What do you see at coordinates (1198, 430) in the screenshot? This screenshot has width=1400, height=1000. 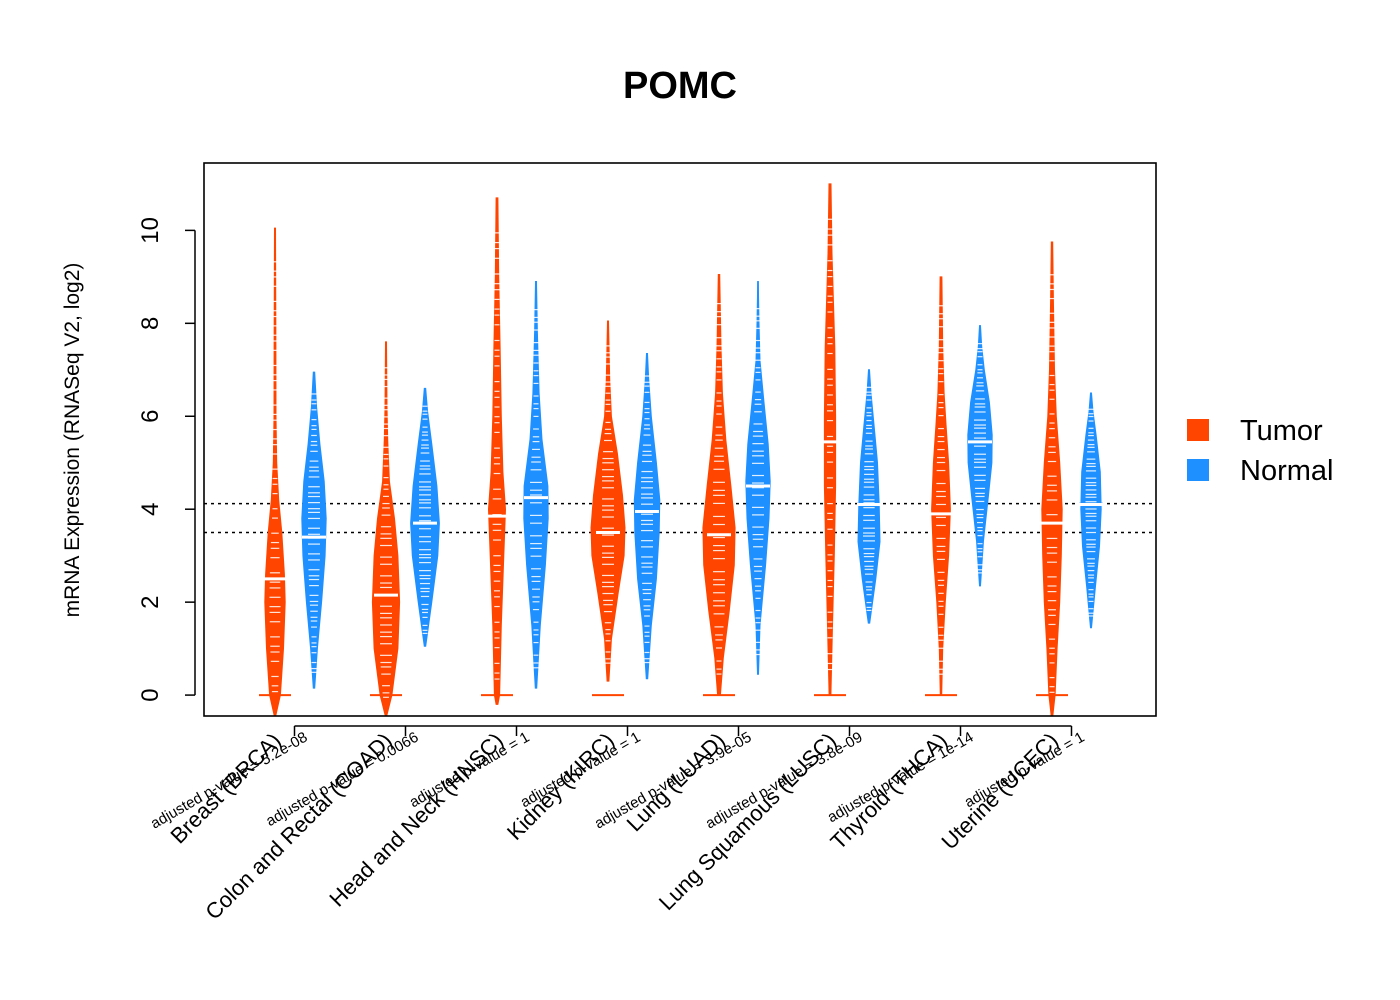 I see `legend-swatch-tumor` at bounding box center [1198, 430].